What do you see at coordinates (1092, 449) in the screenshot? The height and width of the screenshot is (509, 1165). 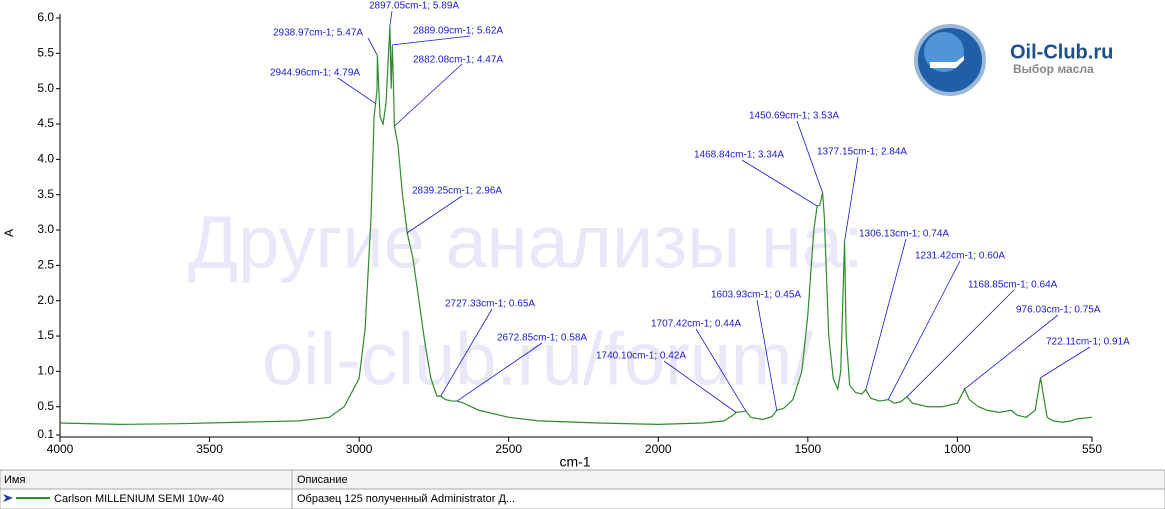 I see `x-tick-label: 550` at bounding box center [1092, 449].